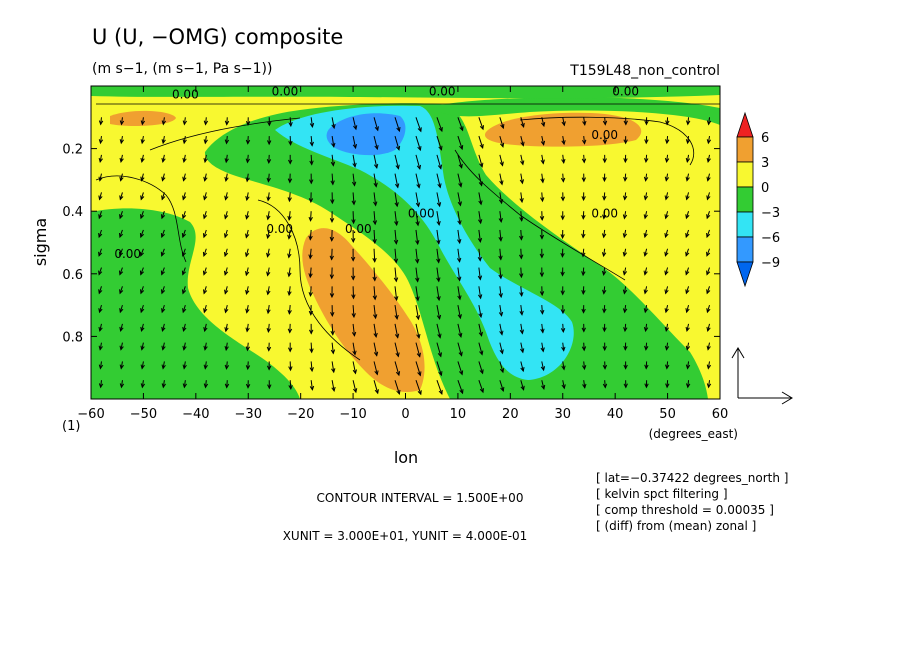  What do you see at coordinates (745, 199) in the screenshot?
I see `colorbar-segment` at bounding box center [745, 199].